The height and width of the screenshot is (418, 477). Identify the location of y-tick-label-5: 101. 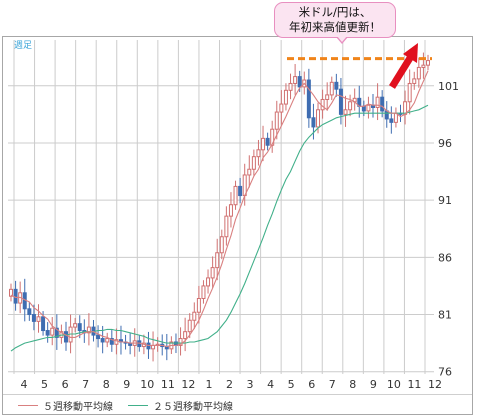
(448, 86).